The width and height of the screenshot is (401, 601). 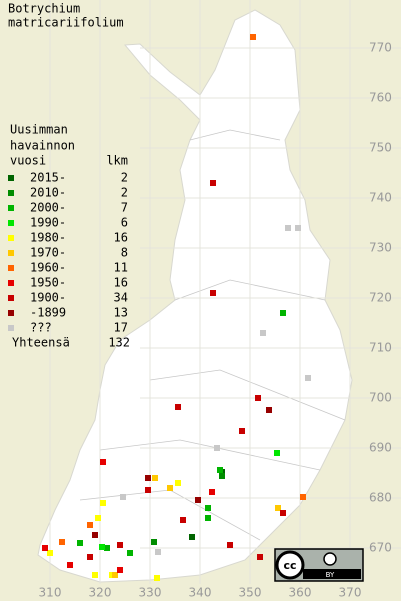 I want to click on y-tick-label: 740, so click(x=380, y=198).